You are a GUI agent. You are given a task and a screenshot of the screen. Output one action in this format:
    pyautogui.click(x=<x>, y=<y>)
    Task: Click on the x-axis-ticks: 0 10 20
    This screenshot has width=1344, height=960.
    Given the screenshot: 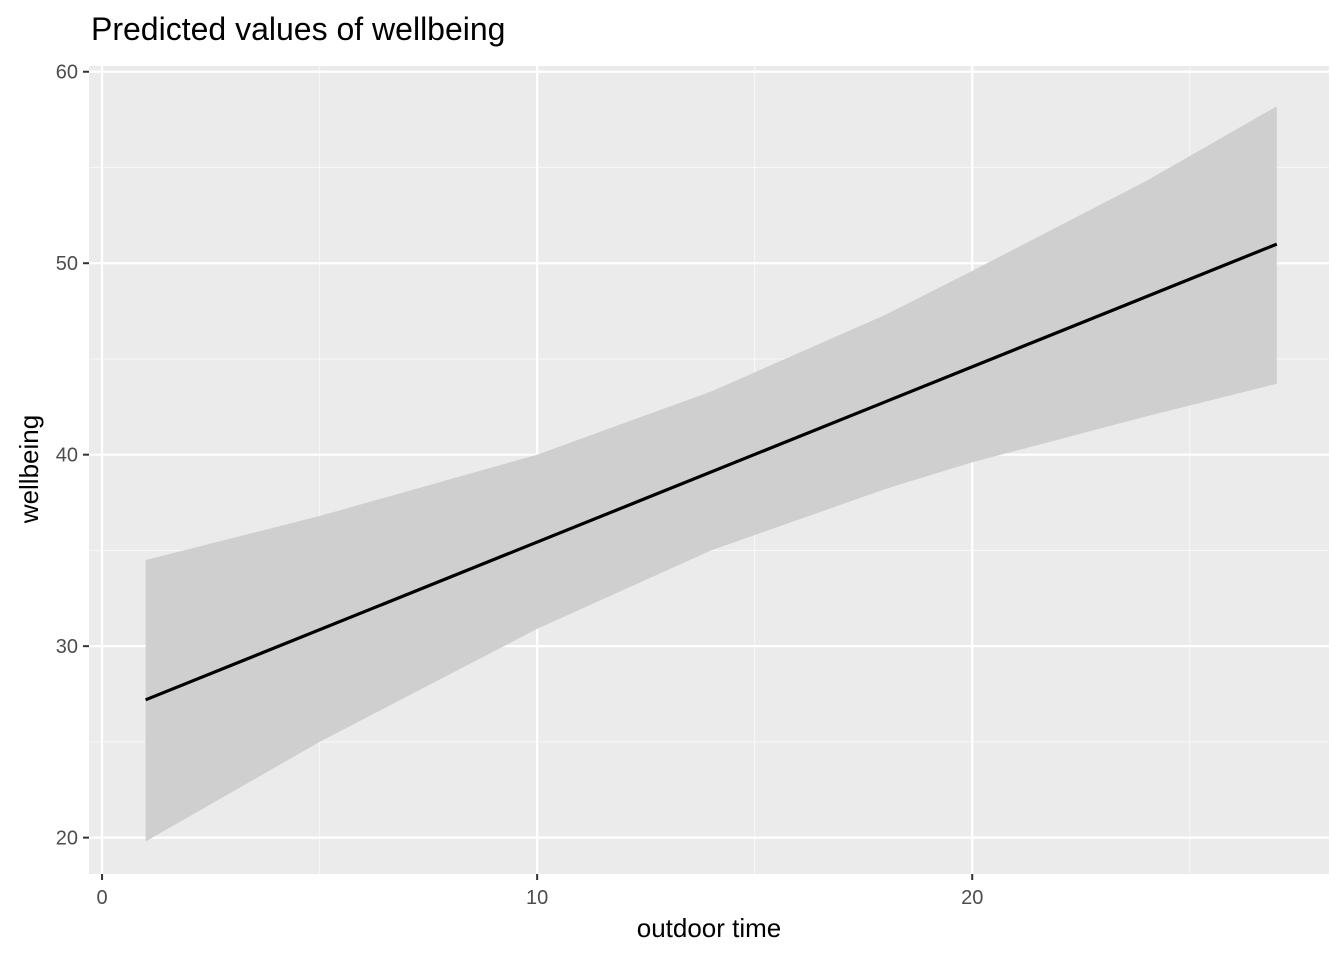 What is the action you would take?
    pyautogui.click(x=539, y=891)
    